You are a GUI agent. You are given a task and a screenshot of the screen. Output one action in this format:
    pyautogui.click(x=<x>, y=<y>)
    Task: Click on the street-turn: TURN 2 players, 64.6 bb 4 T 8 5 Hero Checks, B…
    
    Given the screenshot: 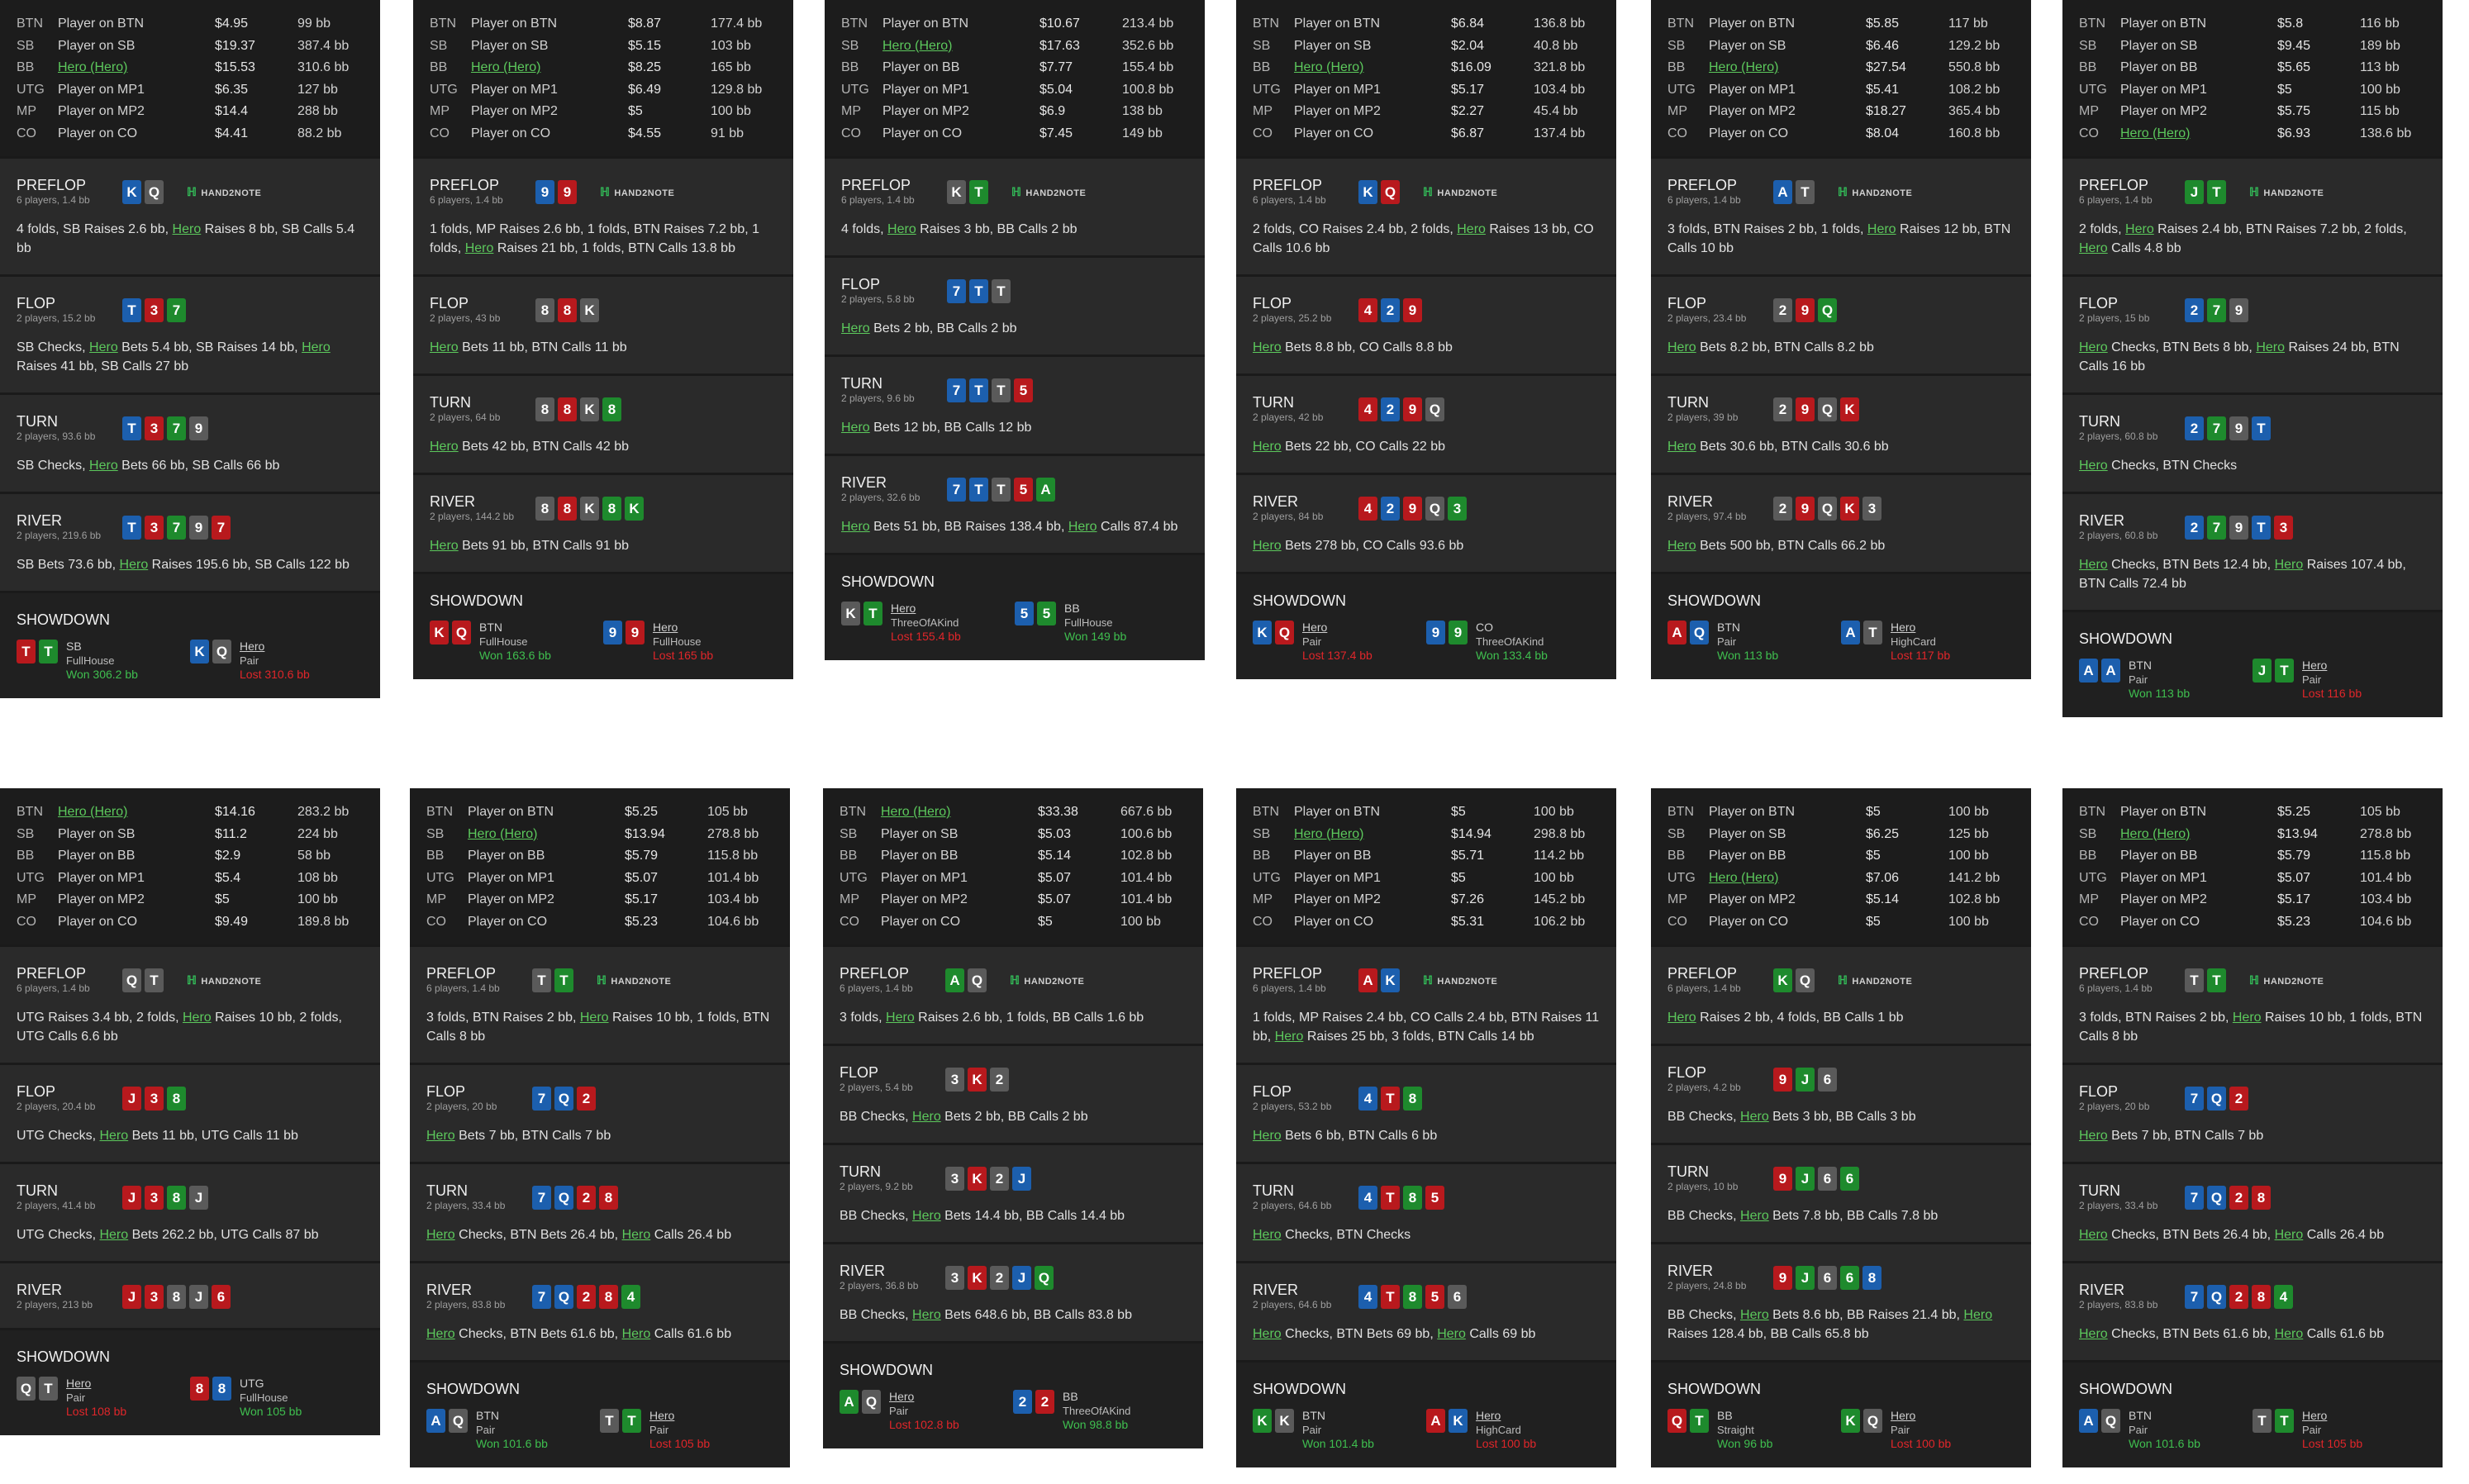 What is the action you would take?
    pyautogui.click(x=1426, y=1211)
    